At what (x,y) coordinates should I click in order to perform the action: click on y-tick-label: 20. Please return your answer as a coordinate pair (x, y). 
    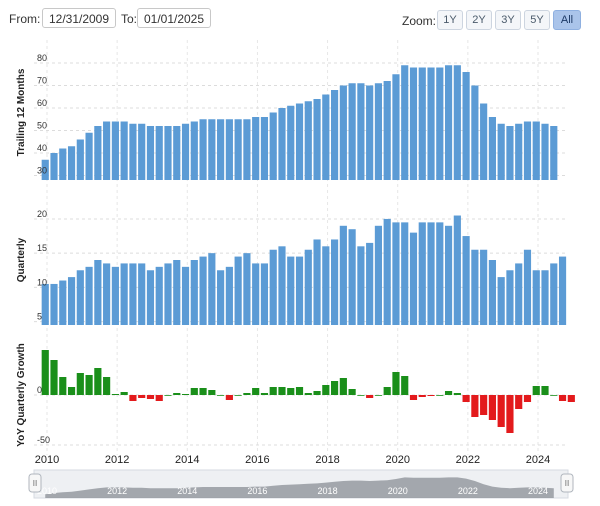
    Looking at the image, I should click on (42, 214).